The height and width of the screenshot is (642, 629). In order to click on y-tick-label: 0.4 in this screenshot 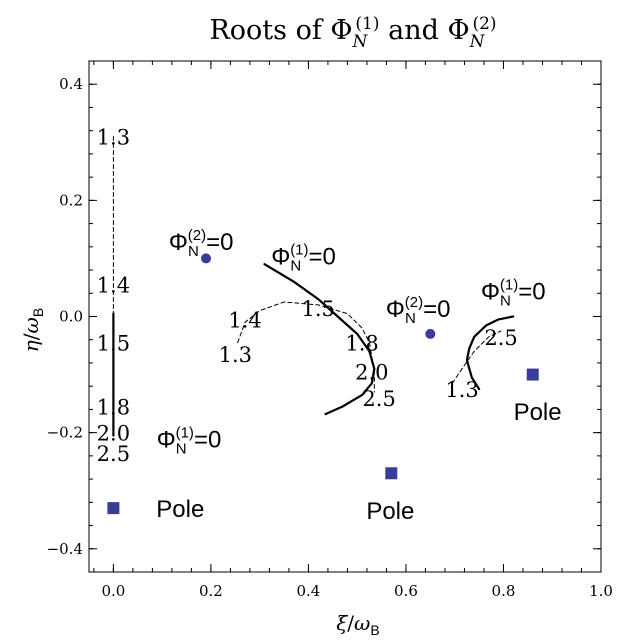, I will do `click(71, 84)`.